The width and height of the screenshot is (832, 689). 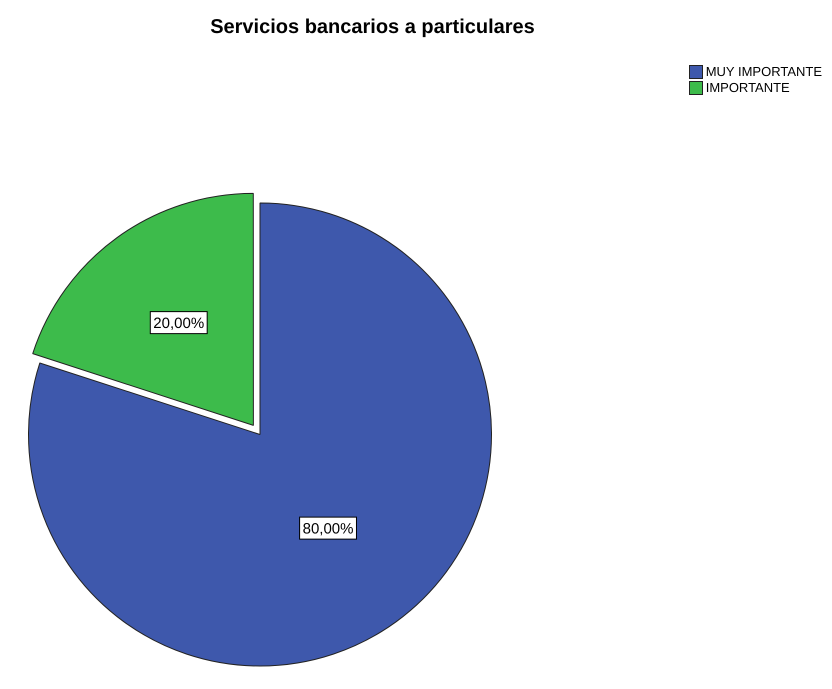 What do you see at coordinates (748, 87) in the screenshot?
I see `legend-label: IMPORTANTE` at bounding box center [748, 87].